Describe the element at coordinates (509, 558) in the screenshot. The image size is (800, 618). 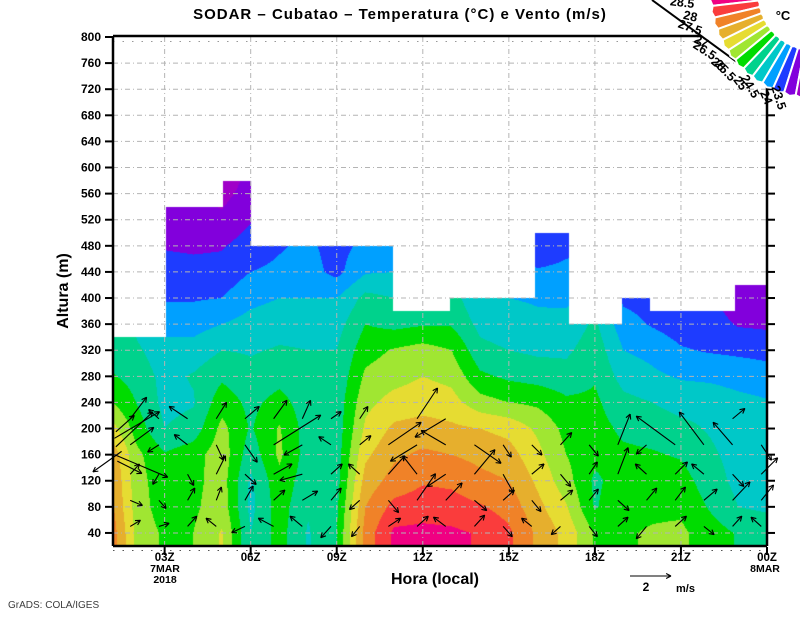
I see `x-tick-label: 15Z` at that location.